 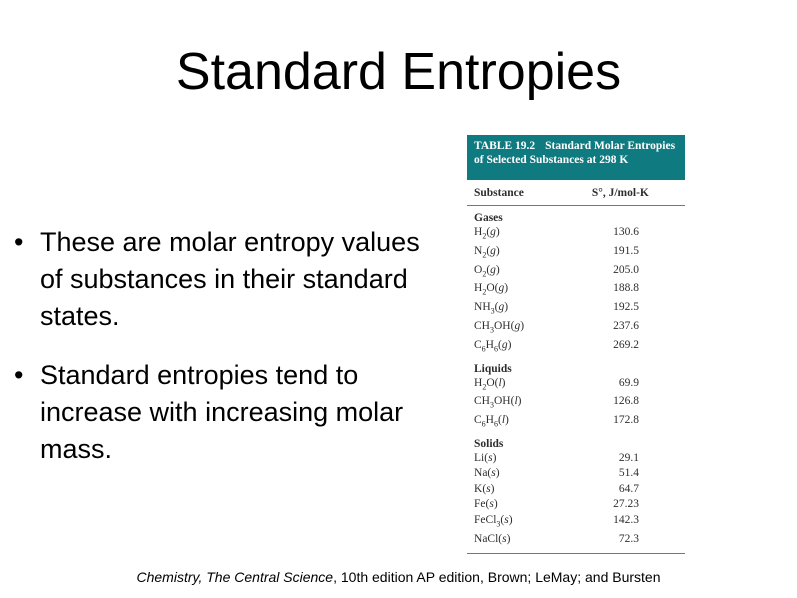 What do you see at coordinates (626, 307) in the screenshot?
I see `entropy-value-cell: 192.5` at bounding box center [626, 307].